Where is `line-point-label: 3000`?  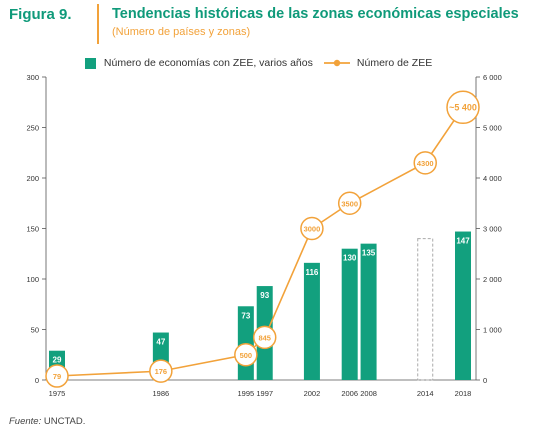 line-point-label: 3000 is located at coordinates (312, 229).